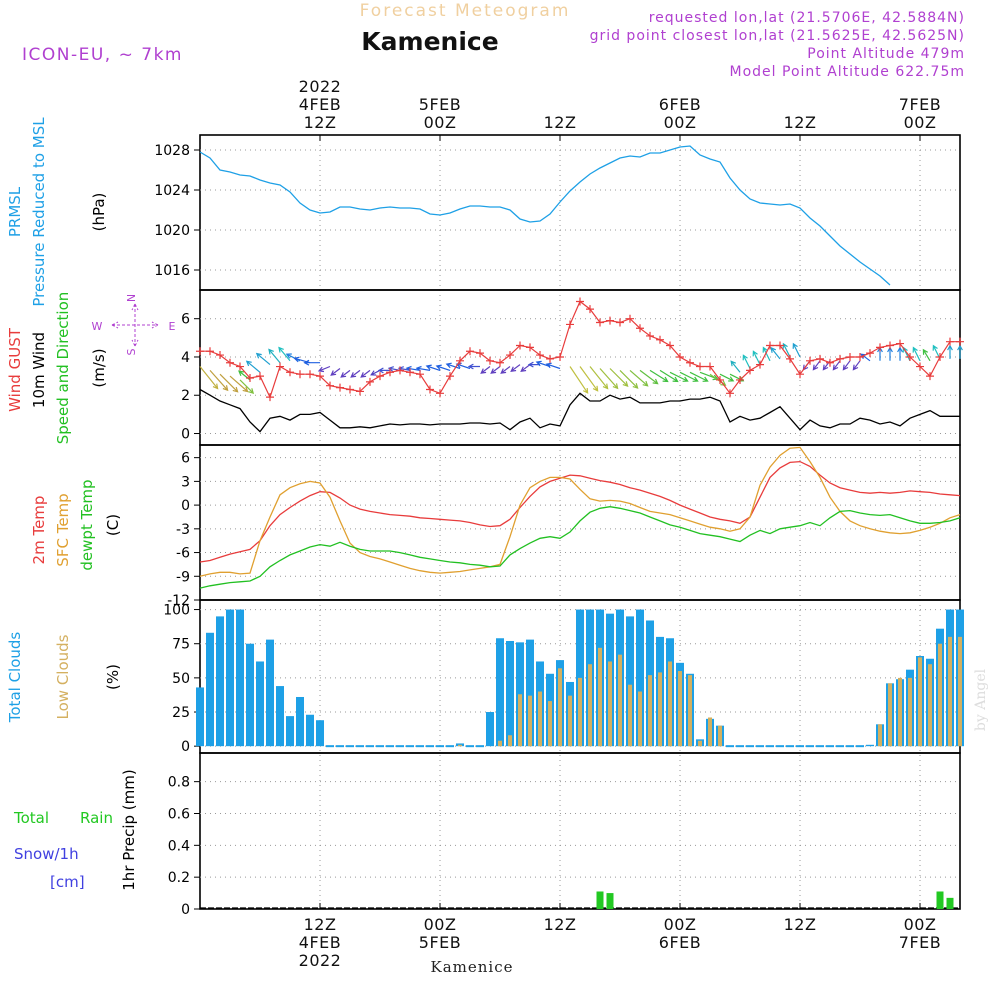  Describe the element at coordinates (580, 547) in the screenshot. I see `dewpt-line` at that location.